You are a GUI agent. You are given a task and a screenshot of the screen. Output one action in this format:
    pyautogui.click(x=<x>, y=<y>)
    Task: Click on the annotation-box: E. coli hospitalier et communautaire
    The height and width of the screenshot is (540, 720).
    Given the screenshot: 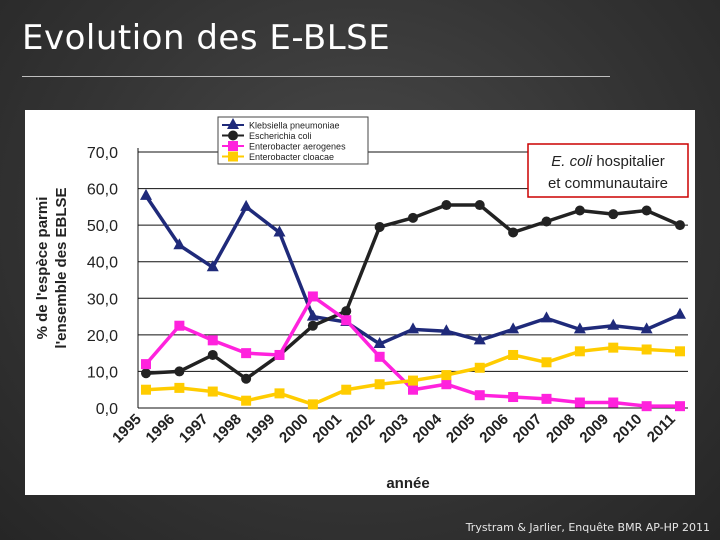 What is the action you would take?
    pyautogui.click(x=608, y=170)
    